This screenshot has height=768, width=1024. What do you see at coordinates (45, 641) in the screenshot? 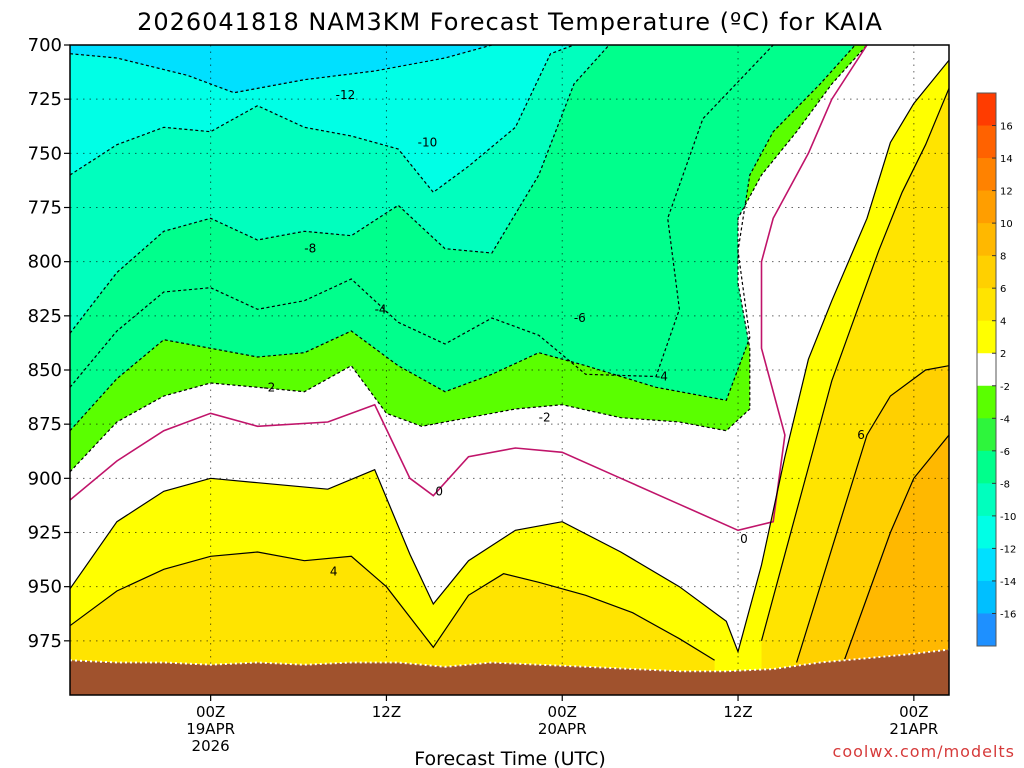
I see `y-tick-label: 975` at bounding box center [45, 641].